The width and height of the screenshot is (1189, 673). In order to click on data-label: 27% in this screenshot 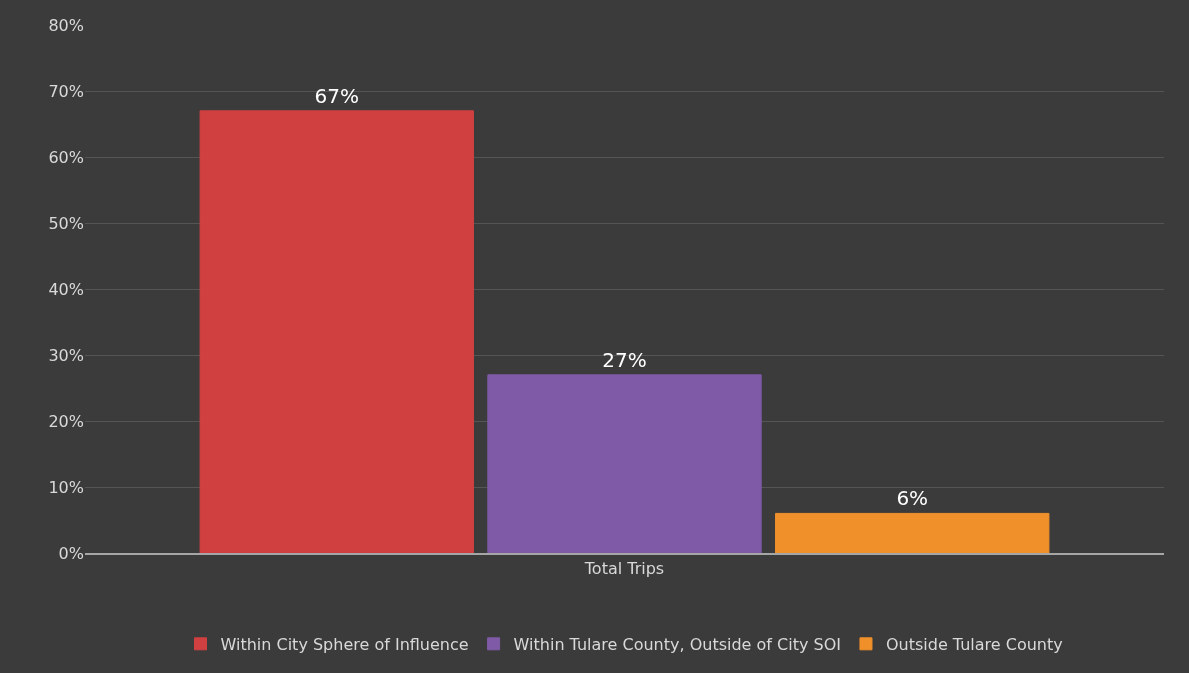, I will do `click(624, 359)`.